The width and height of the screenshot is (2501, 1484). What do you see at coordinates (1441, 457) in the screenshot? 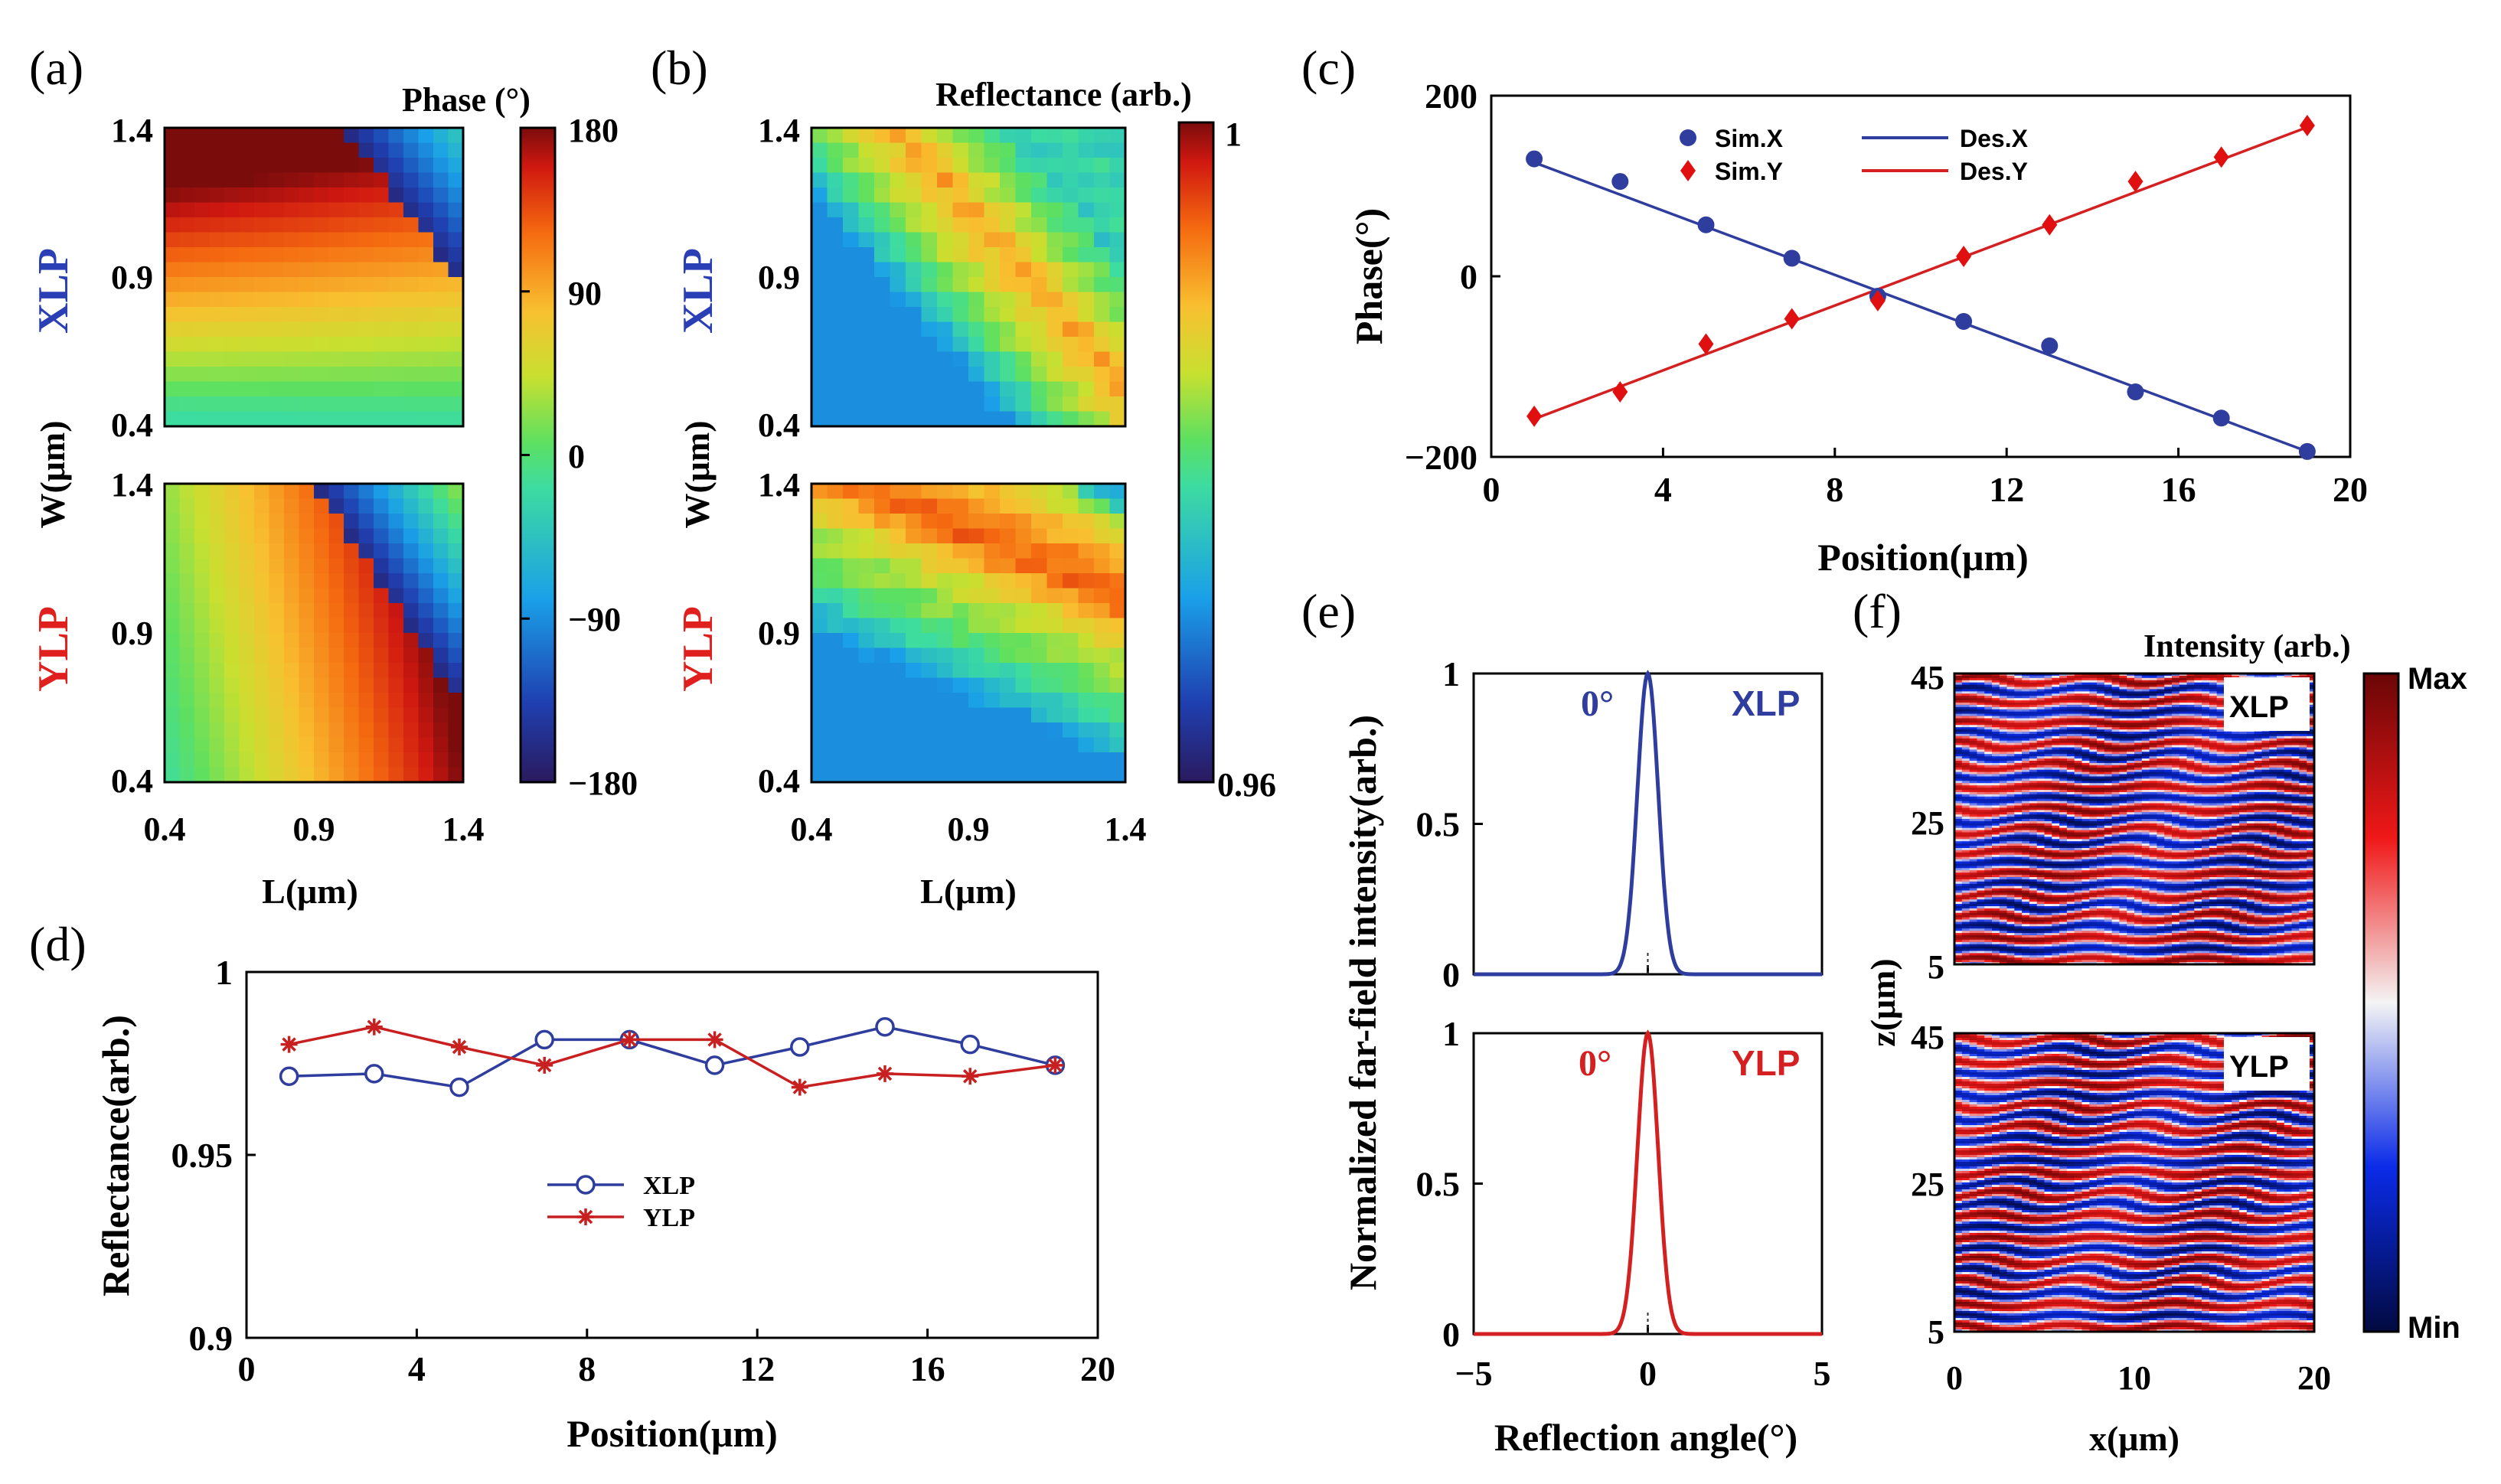
I see `y-tick-label: −200` at bounding box center [1441, 457].